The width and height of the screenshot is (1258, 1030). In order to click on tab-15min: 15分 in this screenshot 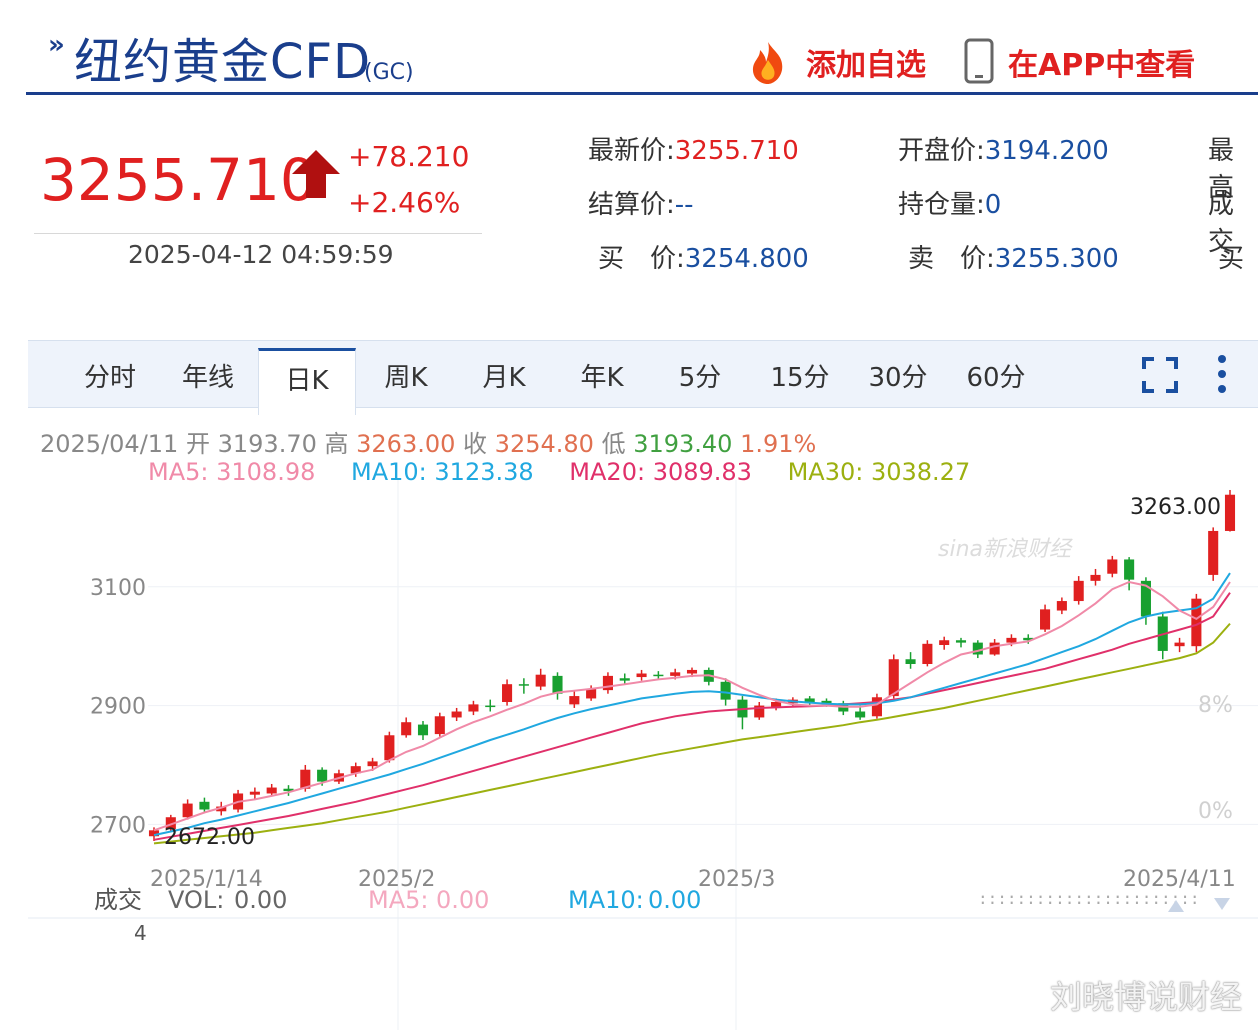, I will do `click(800, 378)`.